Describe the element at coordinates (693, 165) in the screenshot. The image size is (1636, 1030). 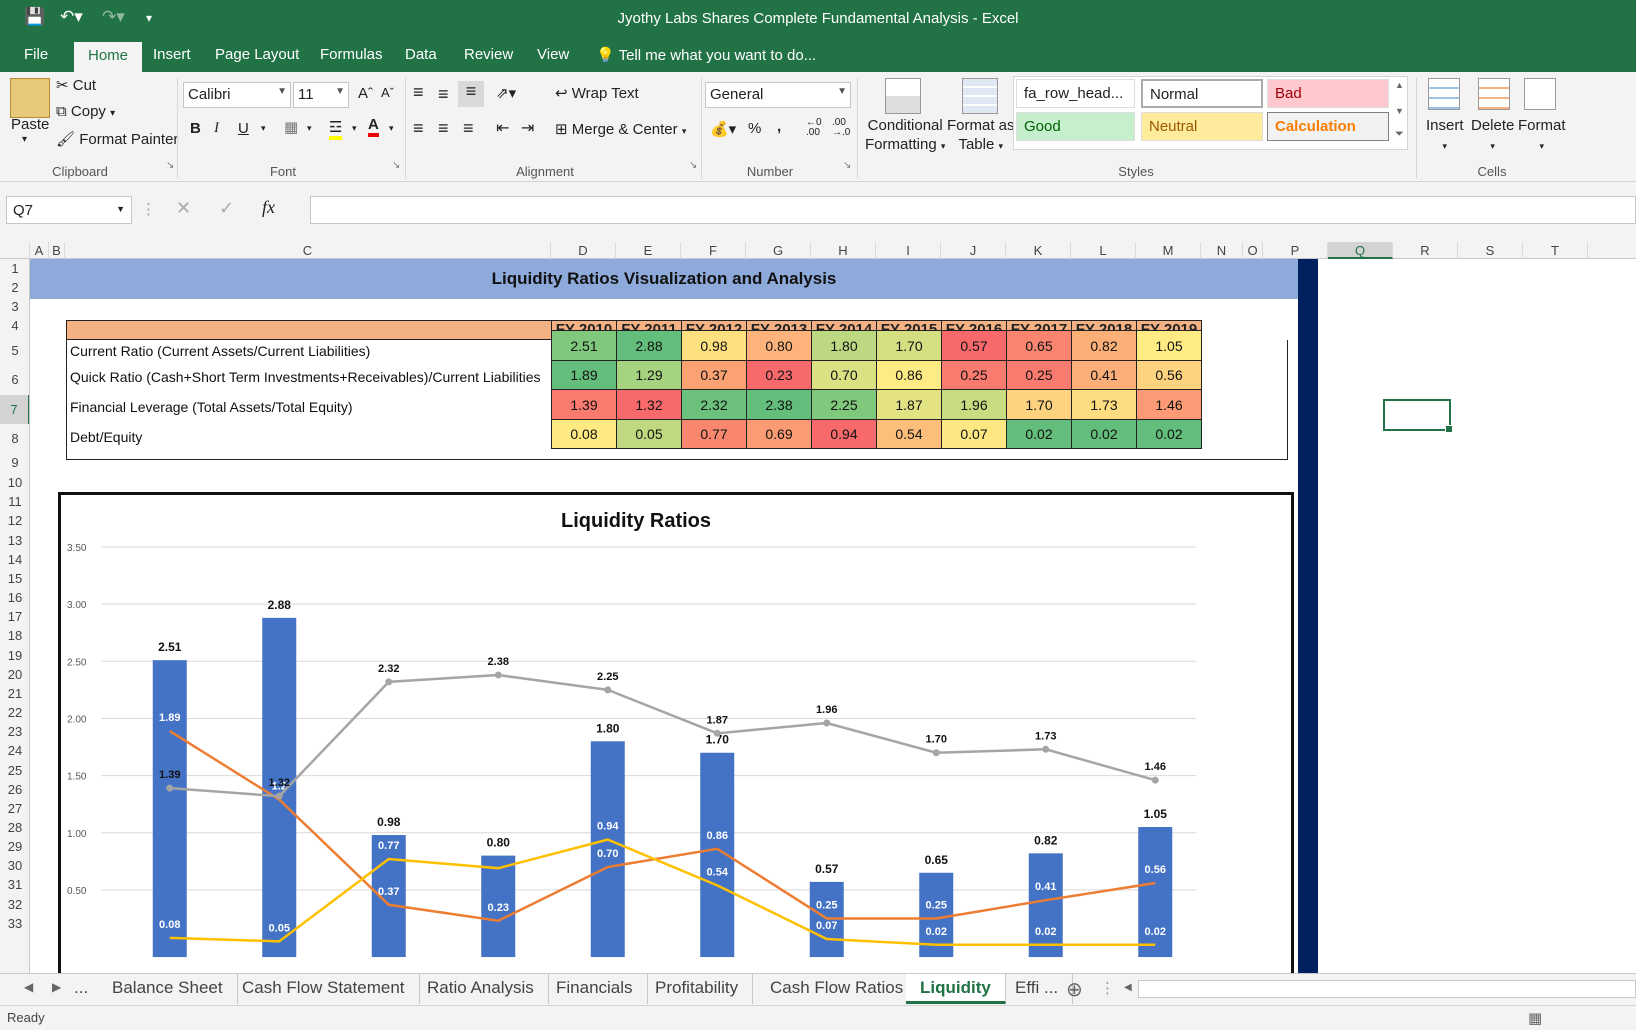
I see `alignment-launcher-icon: ↘` at that location.